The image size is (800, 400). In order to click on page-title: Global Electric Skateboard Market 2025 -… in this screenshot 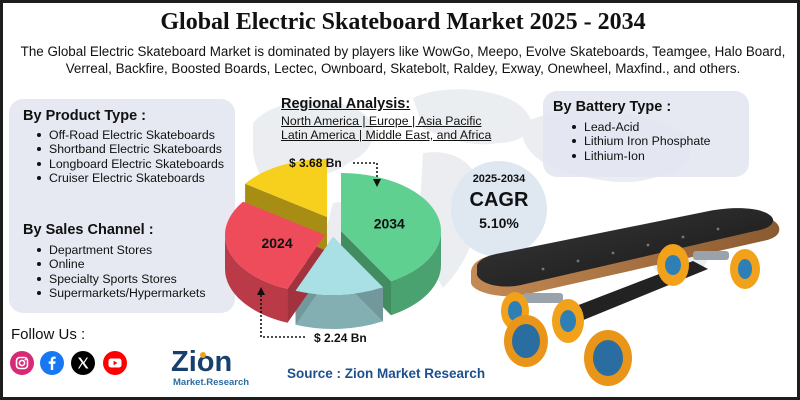, I will do `click(403, 22)`.